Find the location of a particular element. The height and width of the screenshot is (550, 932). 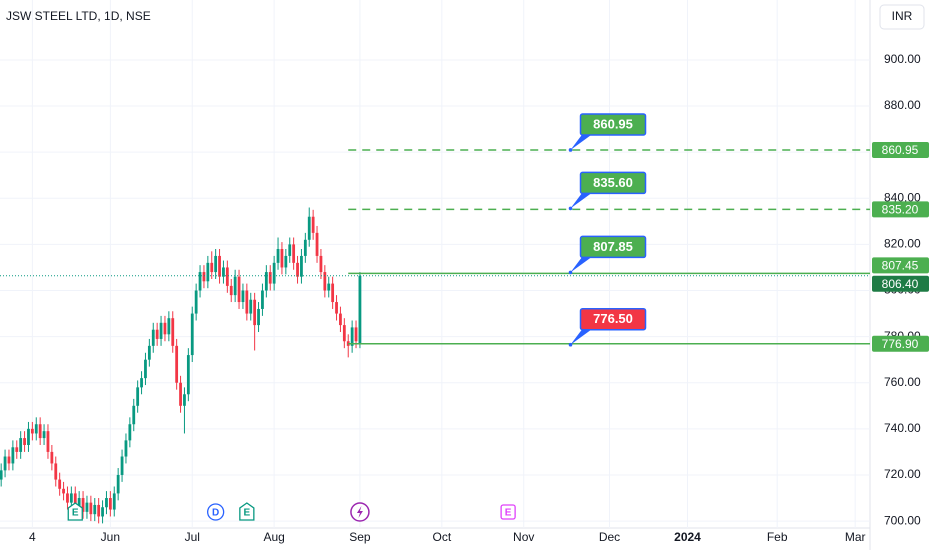

currency-label: INR is located at coordinates (902, 16).